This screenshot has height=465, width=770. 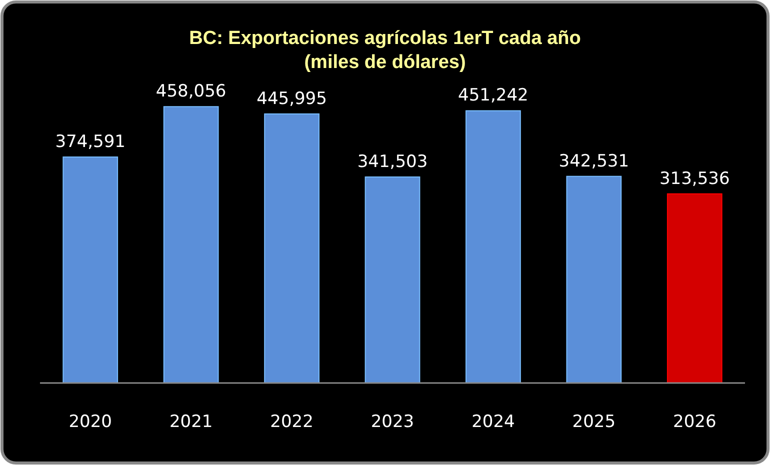 What do you see at coordinates (493, 422) in the screenshot?
I see `x-tick-label: 2024` at bounding box center [493, 422].